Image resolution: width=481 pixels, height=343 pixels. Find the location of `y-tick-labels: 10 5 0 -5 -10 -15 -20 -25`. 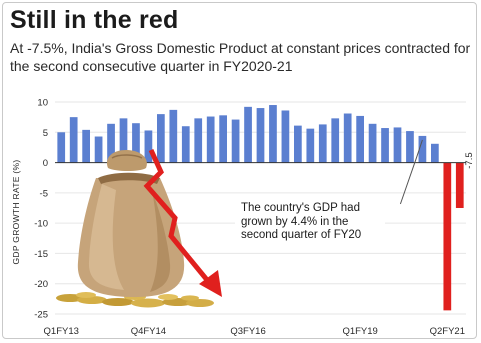

y-tick-labels: 10 5 0 -5 -10 -15 -20 -25 is located at coordinates (41, 209).